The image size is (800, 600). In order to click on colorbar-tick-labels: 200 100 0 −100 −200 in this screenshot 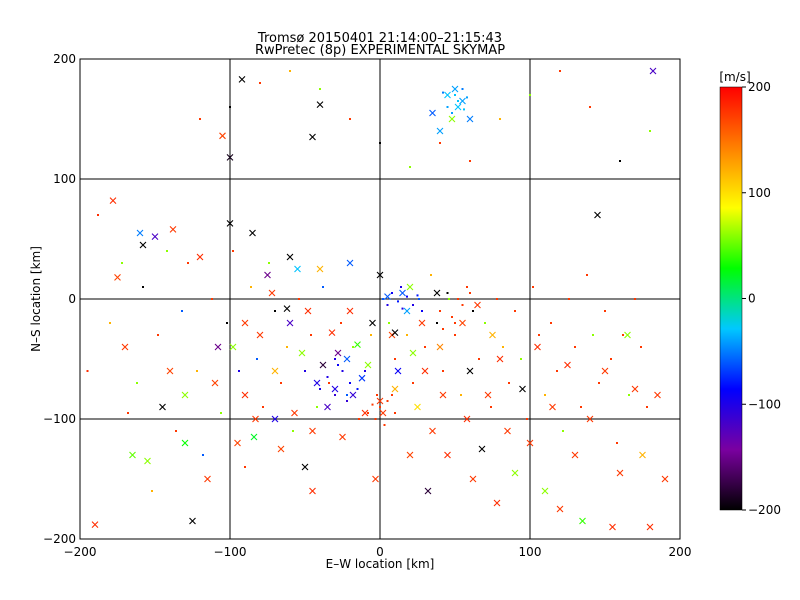, I will do `click(761, 298)`.